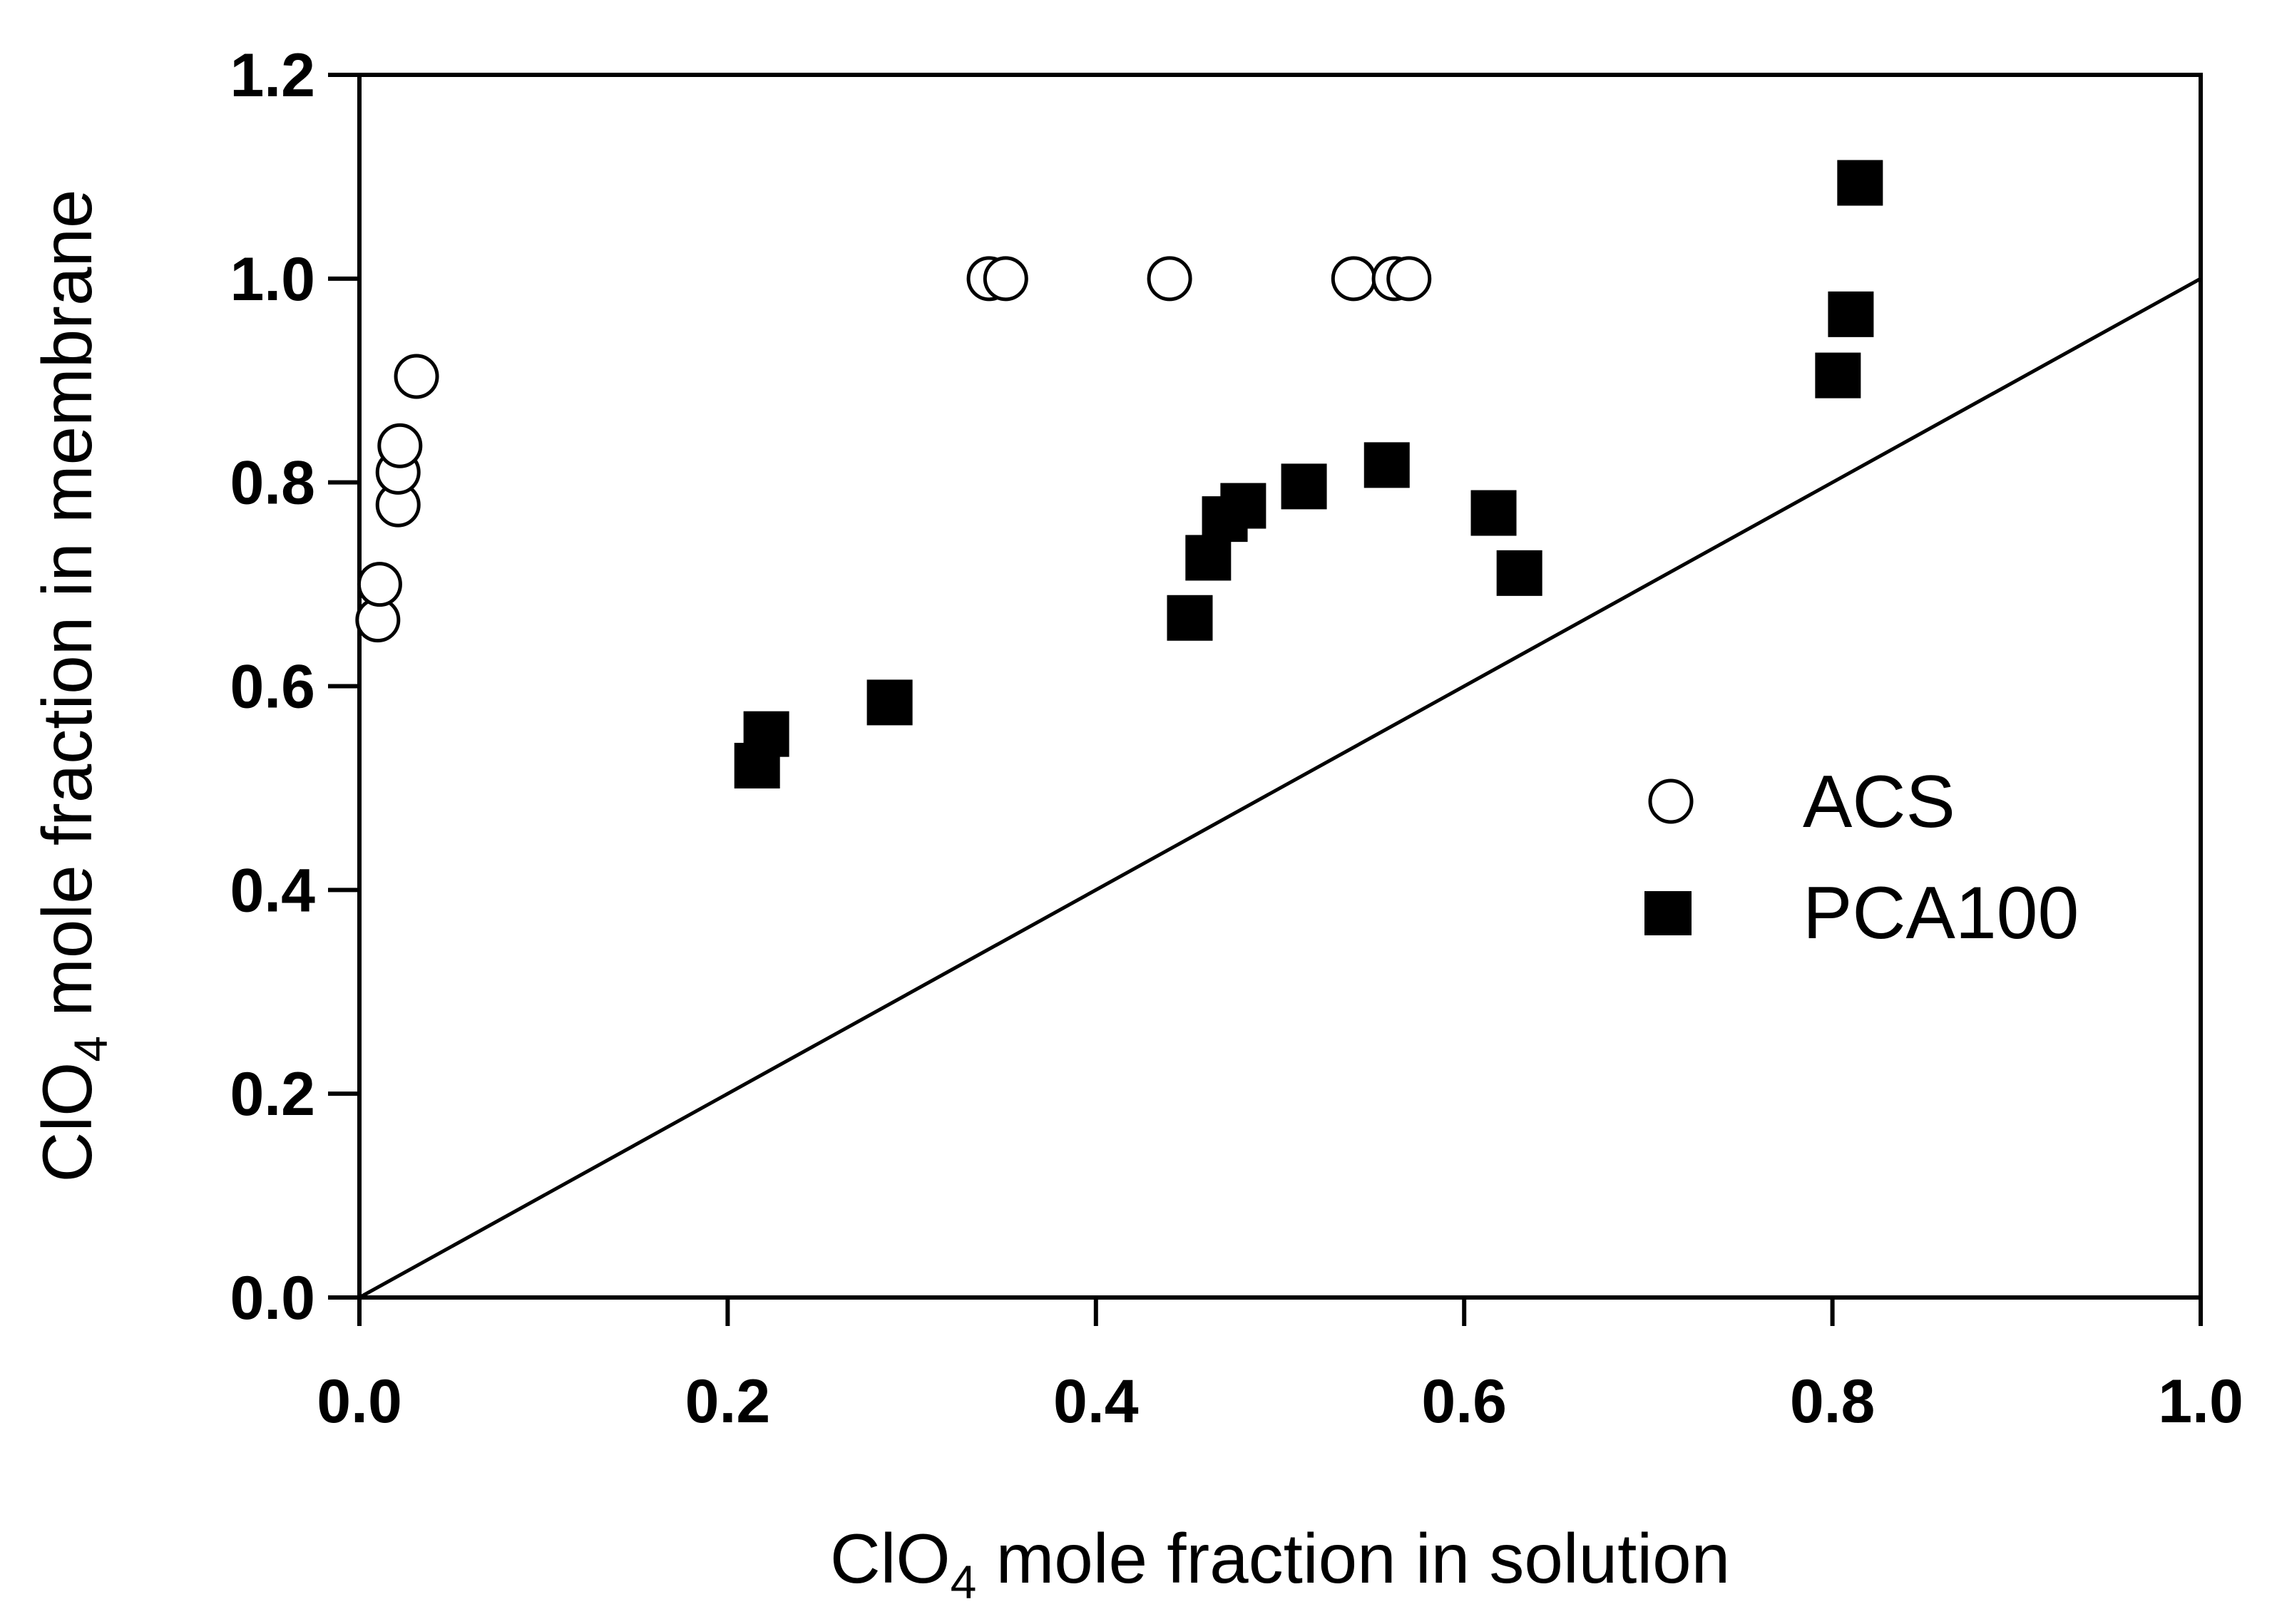  I want to click on x-tick-label: 0.8, so click(1833, 1401).